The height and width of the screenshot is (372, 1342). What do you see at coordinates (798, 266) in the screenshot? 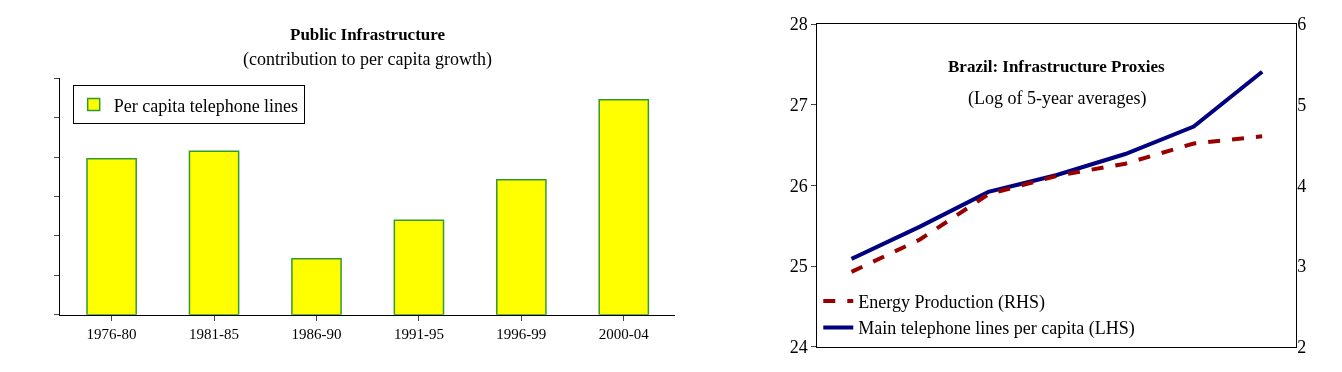
I see `y-tick-label: 25` at bounding box center [798, 266].